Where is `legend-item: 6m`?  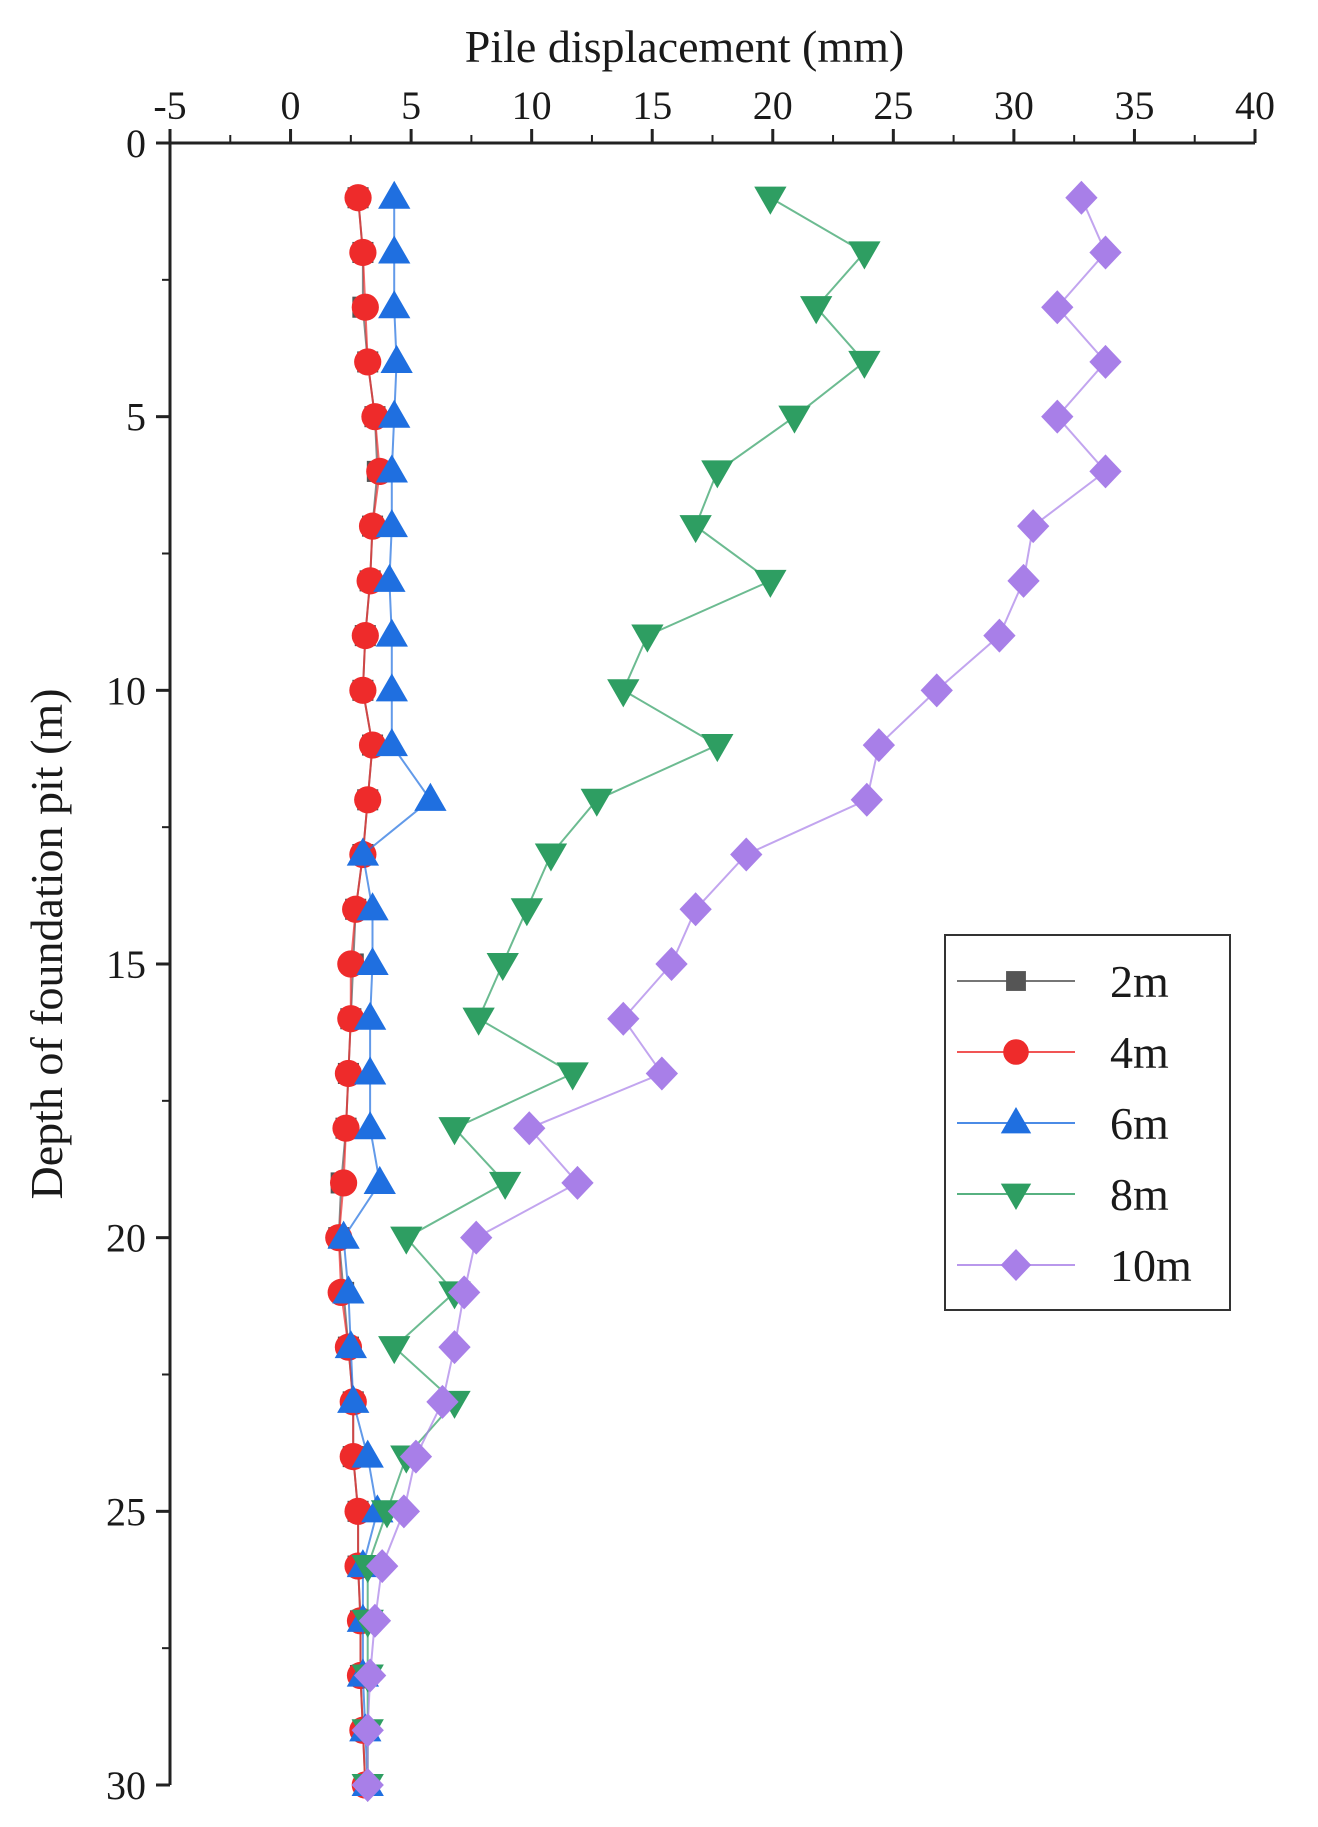 legend-item: 6m is located at coordinates (1063, 1123).